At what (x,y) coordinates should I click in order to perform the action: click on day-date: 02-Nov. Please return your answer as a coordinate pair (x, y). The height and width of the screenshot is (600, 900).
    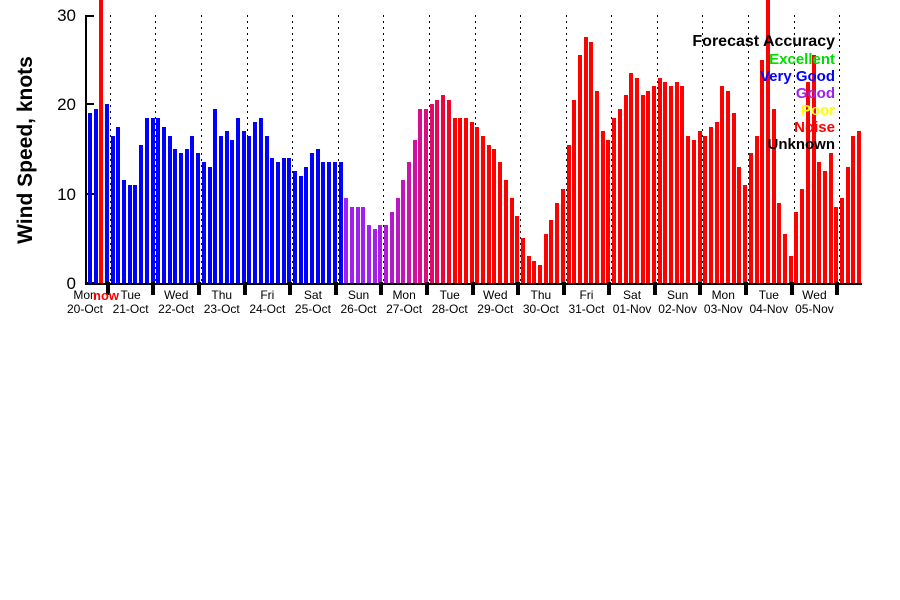
    Looking at the image, I should click on (677, 309).